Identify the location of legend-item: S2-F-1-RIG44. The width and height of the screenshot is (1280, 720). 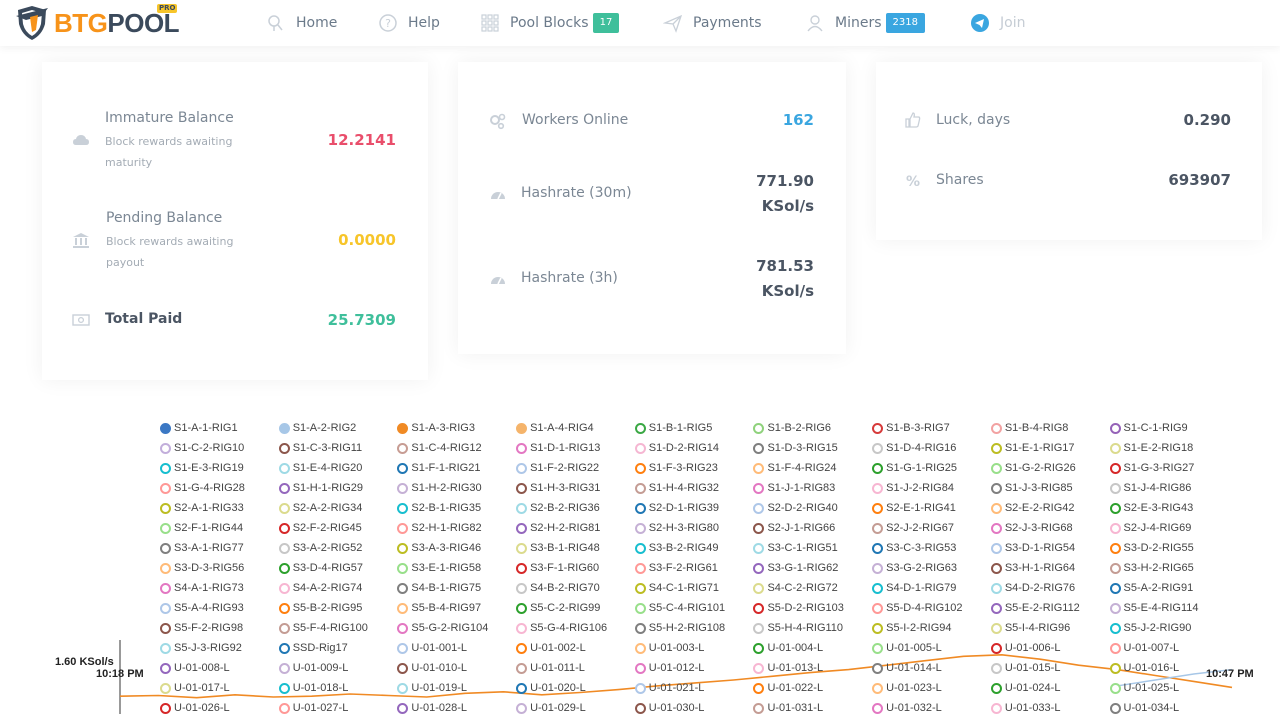
(219, 528).